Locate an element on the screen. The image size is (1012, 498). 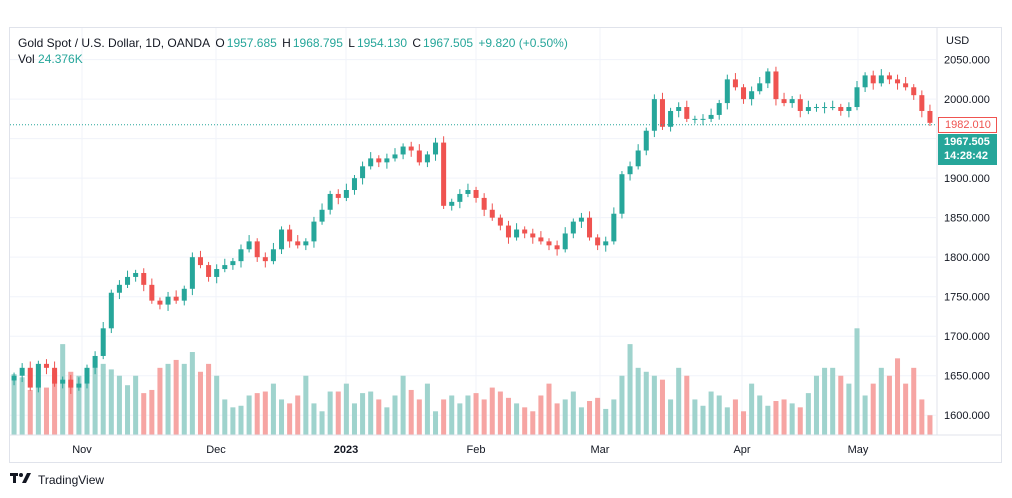
price-tick-label: 1650.000 is located at coordinates (967, 377).